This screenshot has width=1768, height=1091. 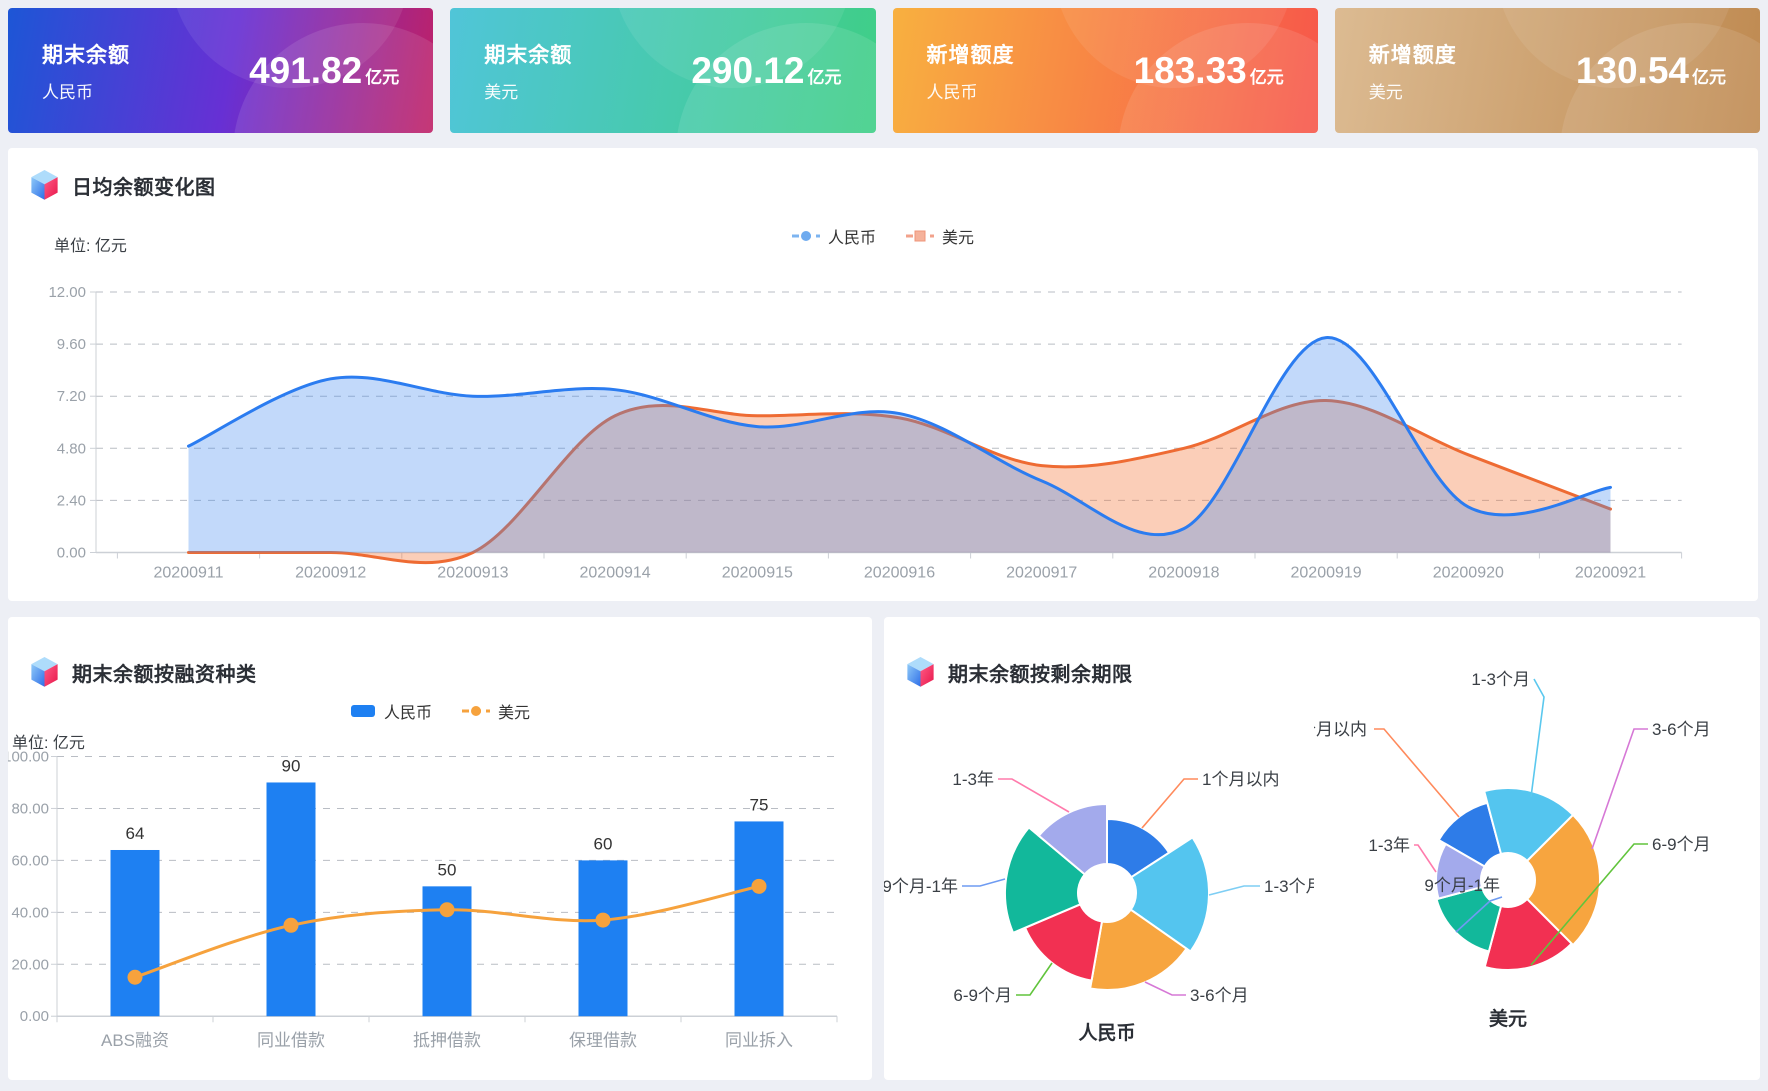 What do you see at coordinates (1041, 573) in the screenshot?
I see `svg-text: 20200917` at bounding box center [1041, 573].